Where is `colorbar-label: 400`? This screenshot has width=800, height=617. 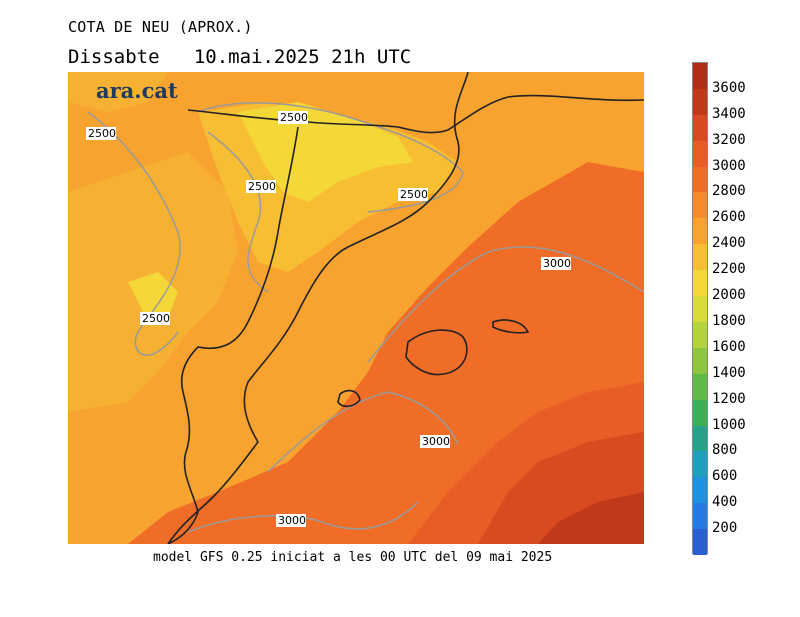 colorbar-label: 400 is located at coordinates (725, 502).